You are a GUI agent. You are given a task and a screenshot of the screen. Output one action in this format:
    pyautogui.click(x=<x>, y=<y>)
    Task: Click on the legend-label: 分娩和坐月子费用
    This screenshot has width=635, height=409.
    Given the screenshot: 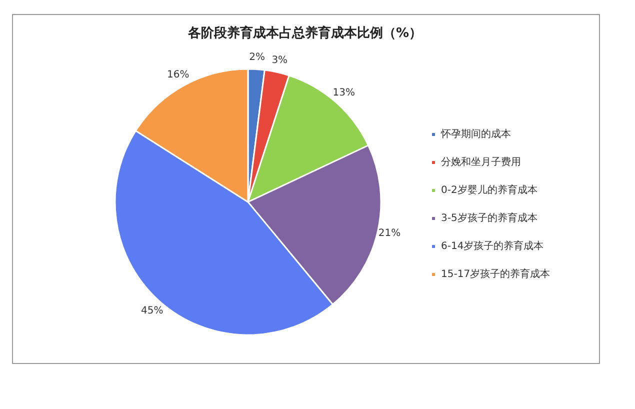 What is the action you would take?
    pyautogui.click(x=481, y=162)
    